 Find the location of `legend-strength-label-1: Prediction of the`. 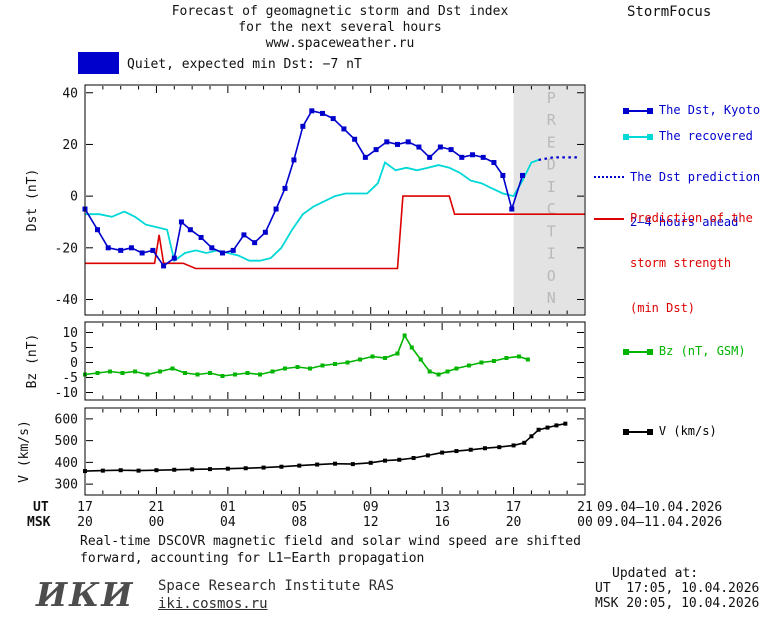

legend-strength-label-1: Prediction of the is located at coordinates (691, 218).